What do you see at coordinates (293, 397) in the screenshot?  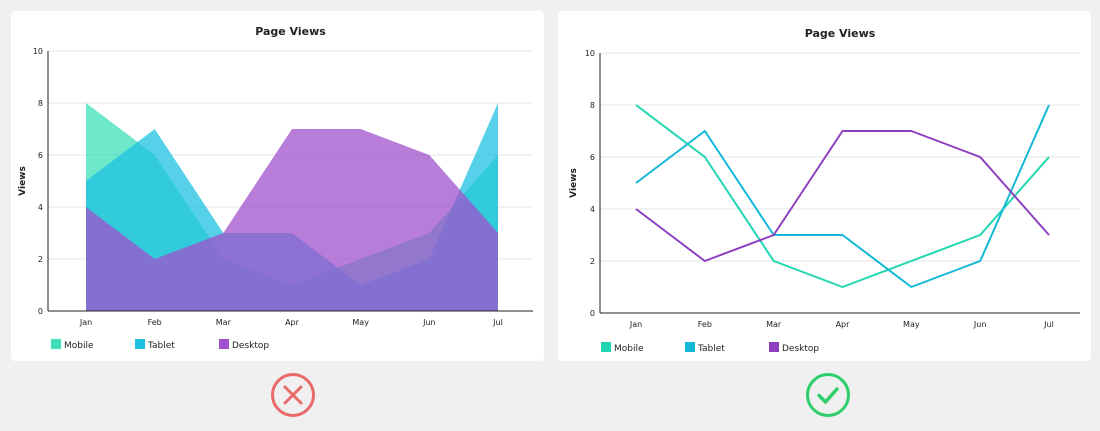 I see `cross-circle-icon` at bounding box center [293, 397].